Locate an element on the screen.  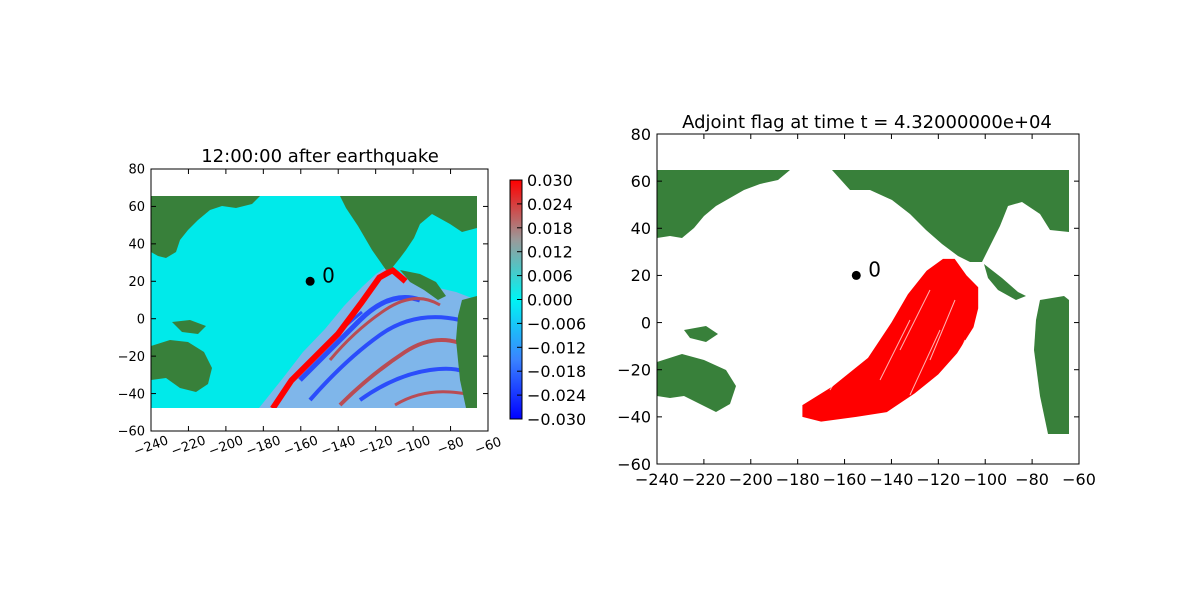
colorbar-tick-label: 0.024 is located at coordinates (550, 204).